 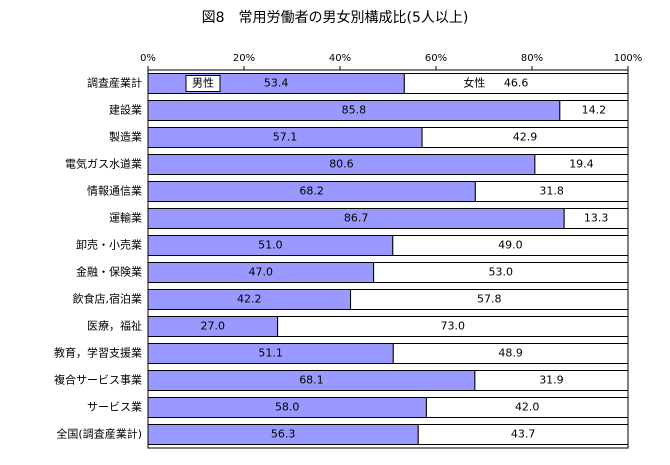 What do you see at coordinates (261, 272) in the screenshot?
I see `data-label: 47.0` at bounding box center [261, 272].